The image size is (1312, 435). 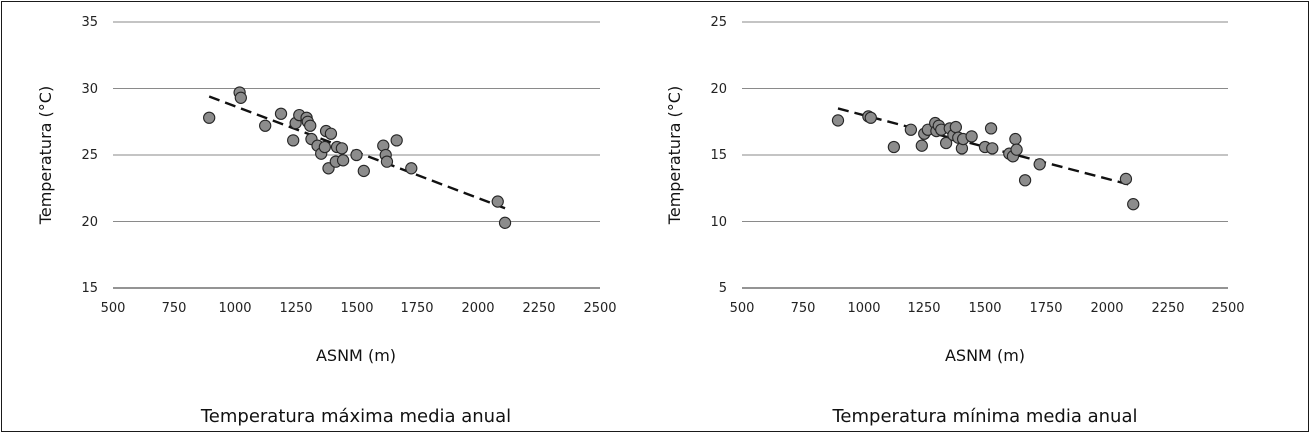 I want to click on max-y-tick-20: 20, so click(x=89, y=222).